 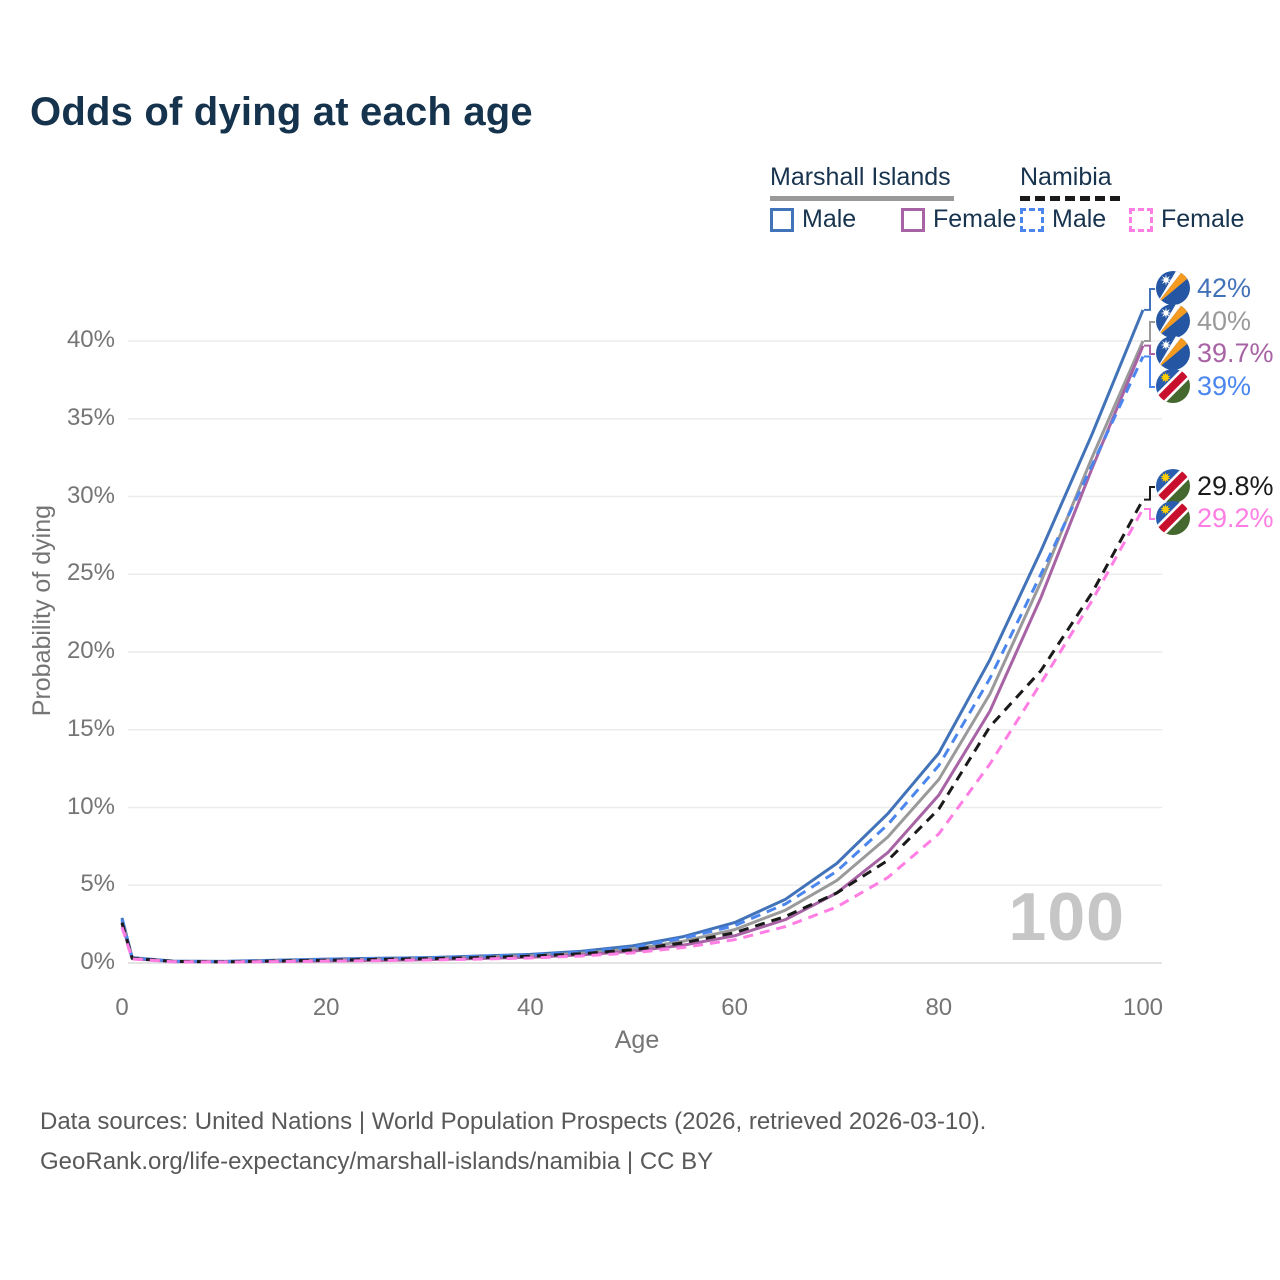 What do you see at coordinates (90, 728) in the screenshot?
I see `y-tick-label: 15%` at bounding box center [90, 728].